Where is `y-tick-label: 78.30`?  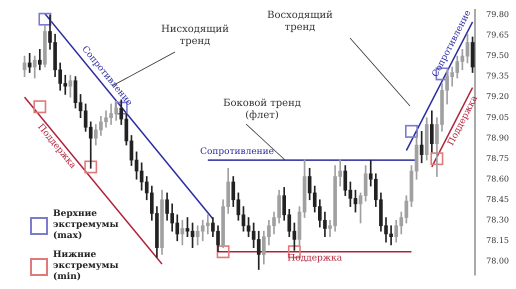
y-tick-label: 78.30 is located at coordinates (498, 219).